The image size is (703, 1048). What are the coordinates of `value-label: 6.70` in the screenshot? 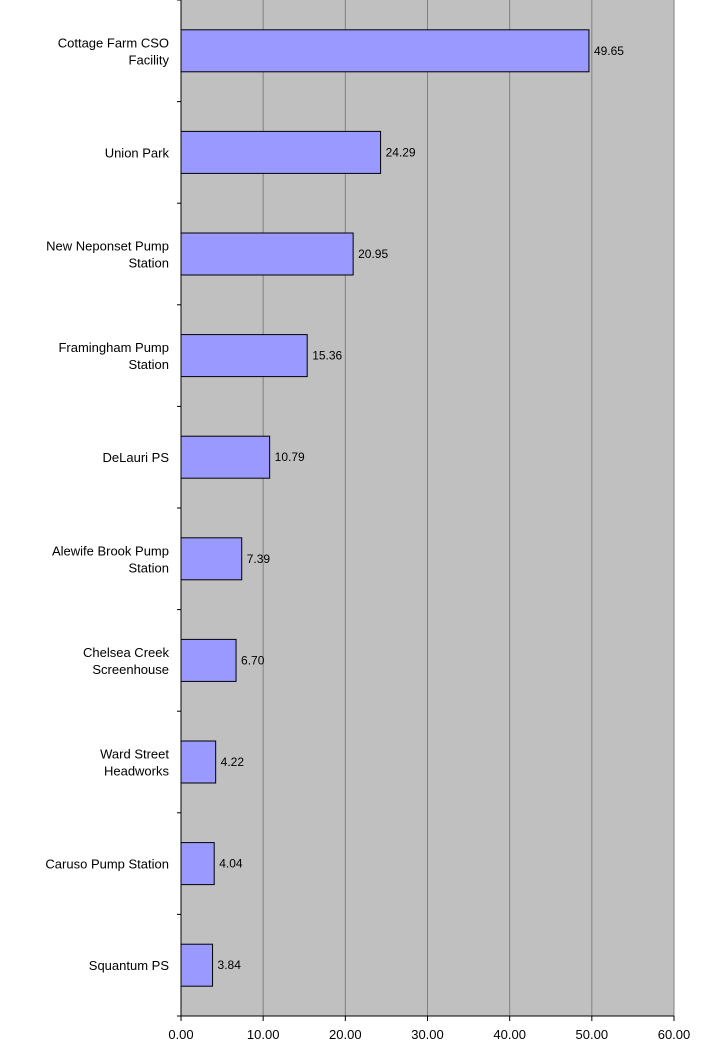 It's located at (253, 660).